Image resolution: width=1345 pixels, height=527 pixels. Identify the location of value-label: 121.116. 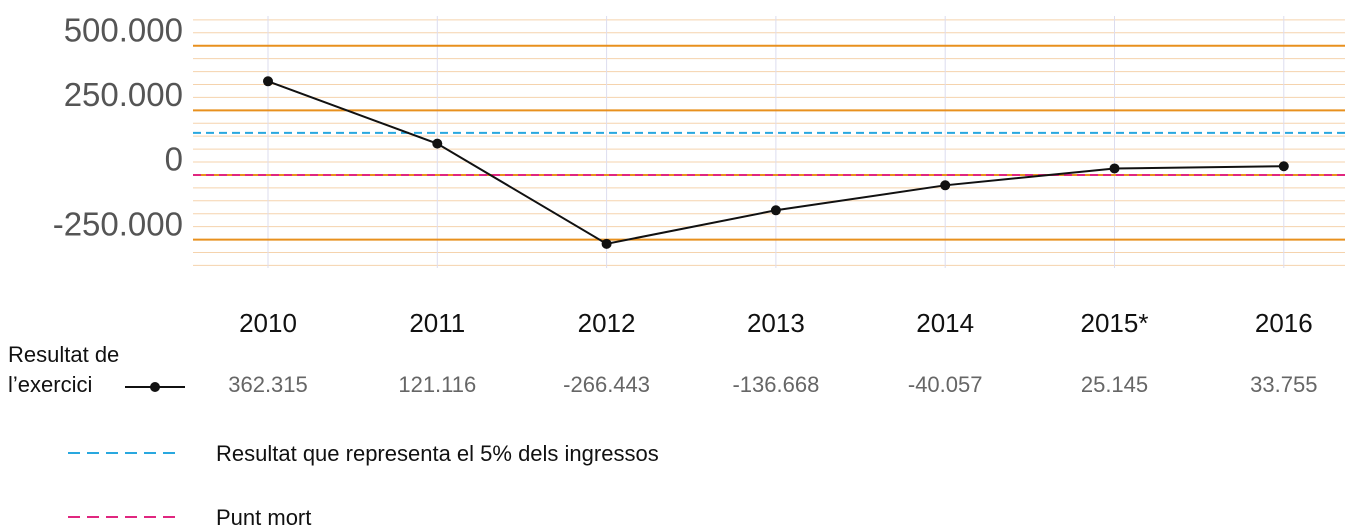
(437, 384).